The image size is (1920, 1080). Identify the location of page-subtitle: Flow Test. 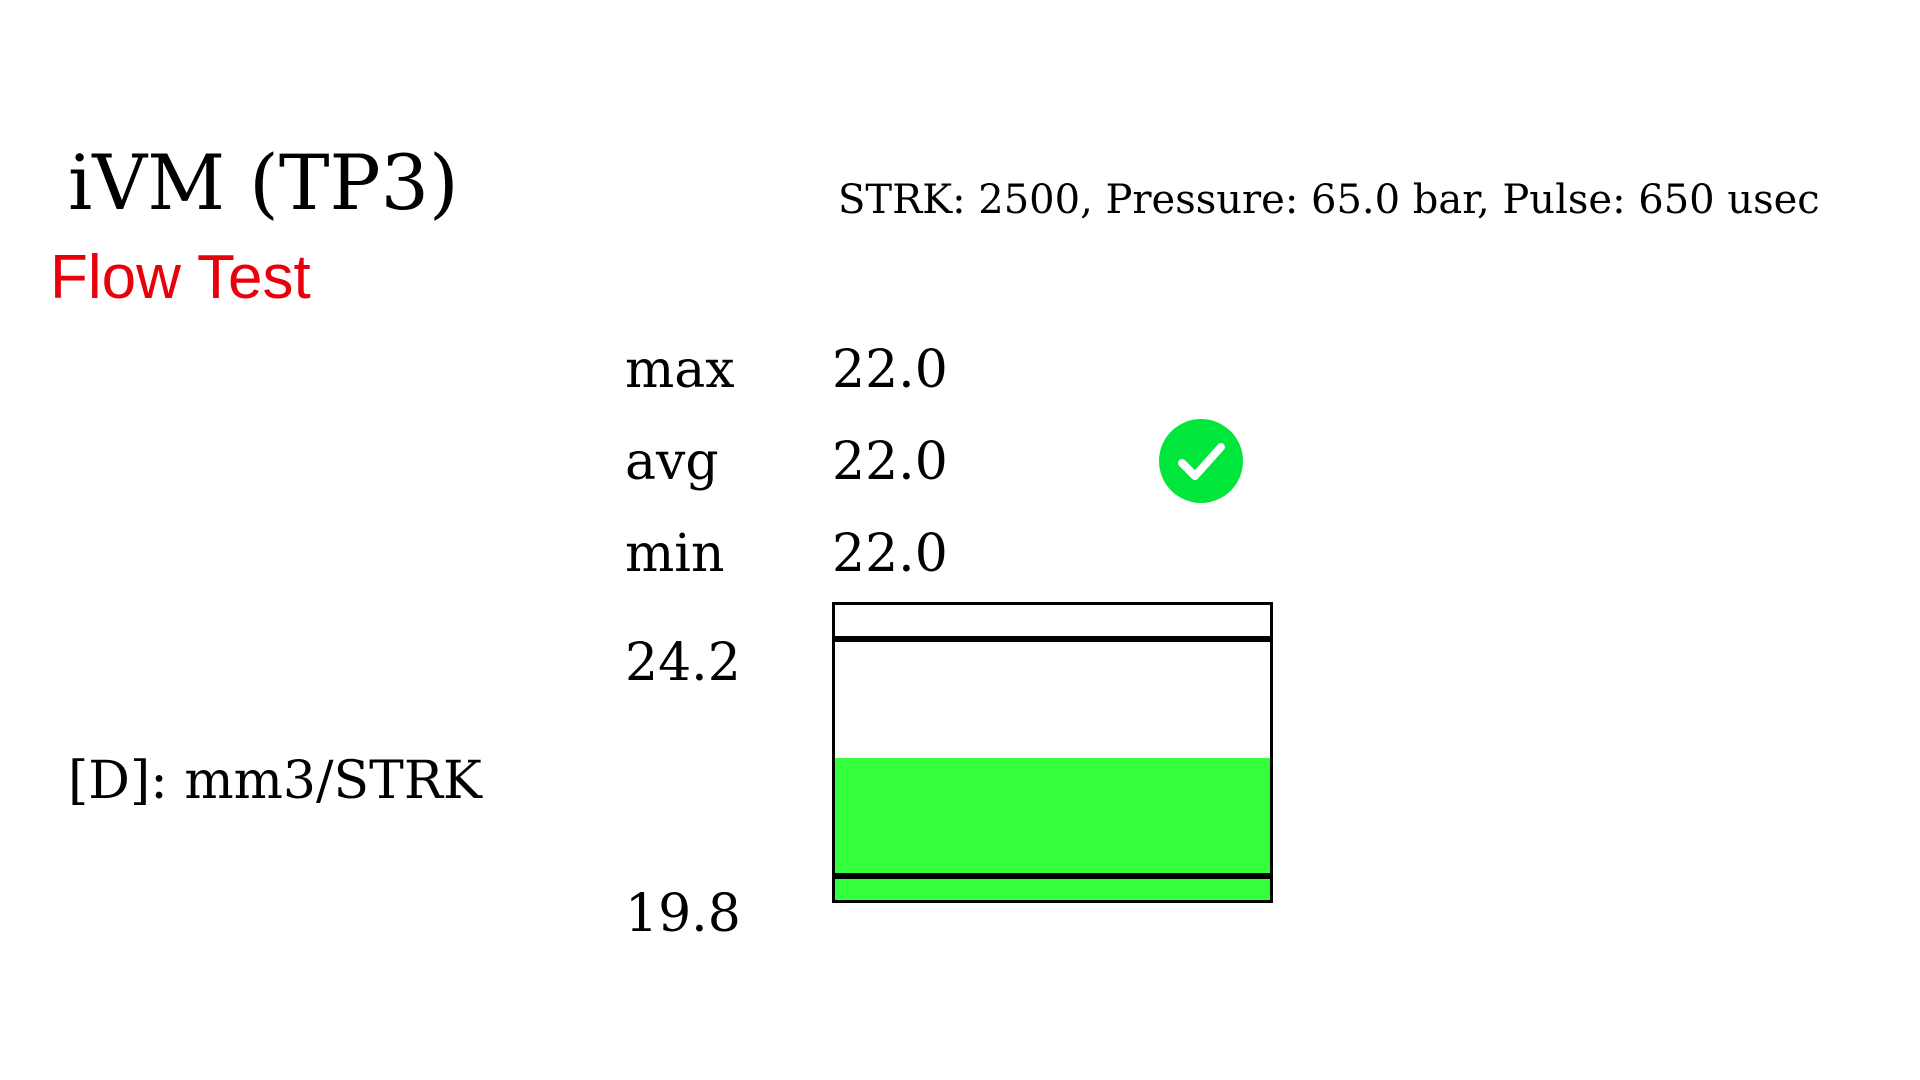
(180, 277).